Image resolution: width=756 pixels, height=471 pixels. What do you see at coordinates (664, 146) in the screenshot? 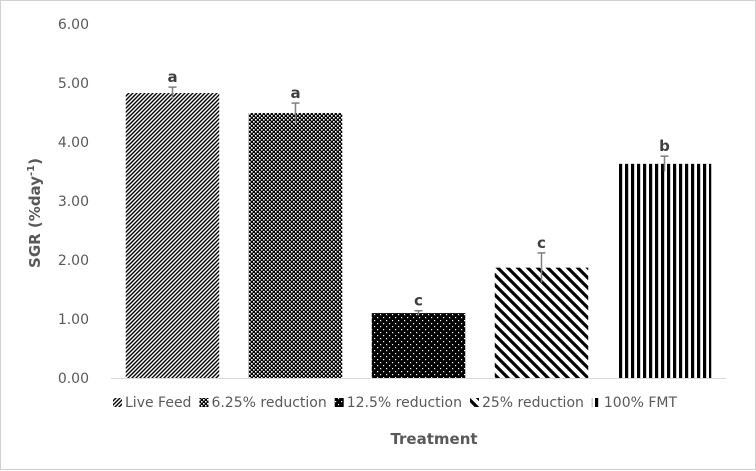
I see `significance-letter: b` at bounding box center [664, 146].